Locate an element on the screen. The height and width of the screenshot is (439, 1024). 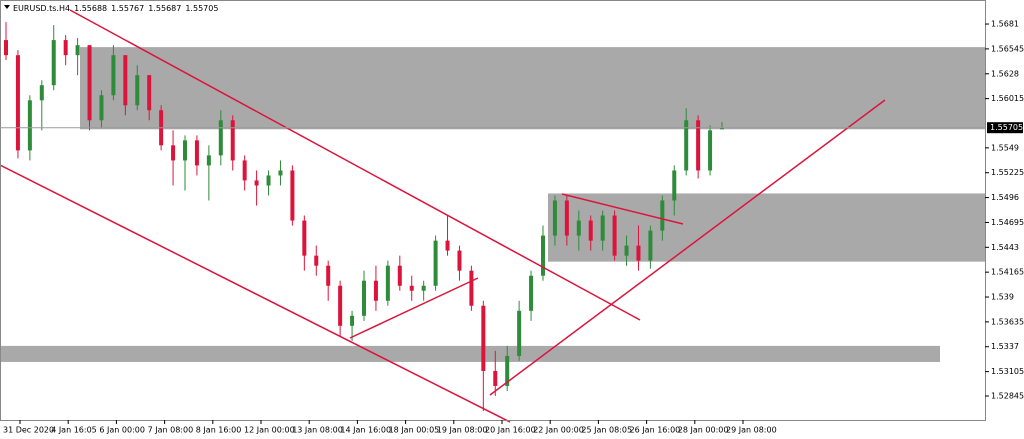
x-tick-label: 4 Jan 16:05 is located at coordinates (74, 430).